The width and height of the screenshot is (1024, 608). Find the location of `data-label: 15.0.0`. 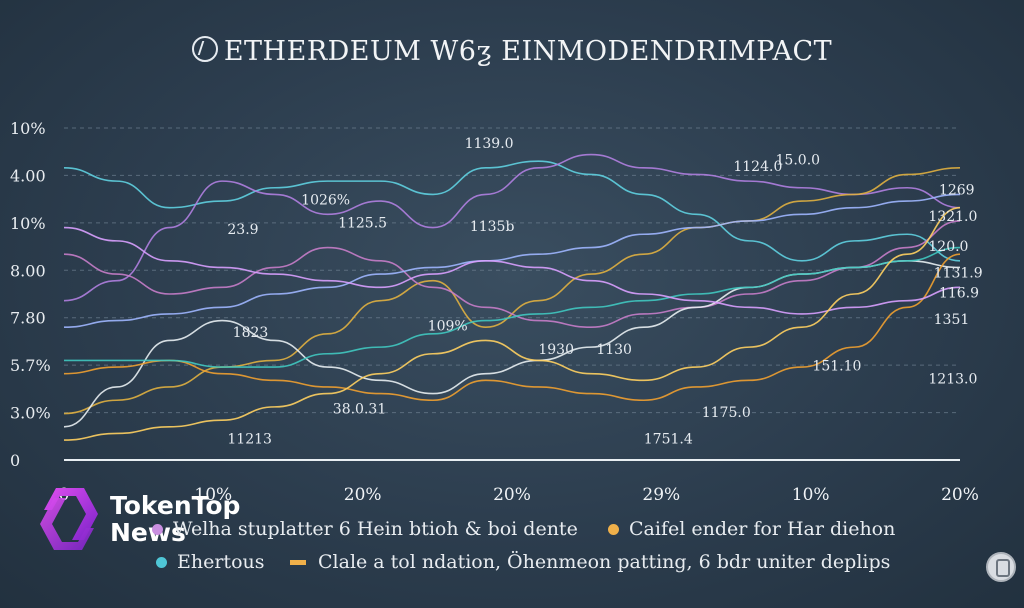

data-label: 15.0.0 is located at coordinates (798, 161).